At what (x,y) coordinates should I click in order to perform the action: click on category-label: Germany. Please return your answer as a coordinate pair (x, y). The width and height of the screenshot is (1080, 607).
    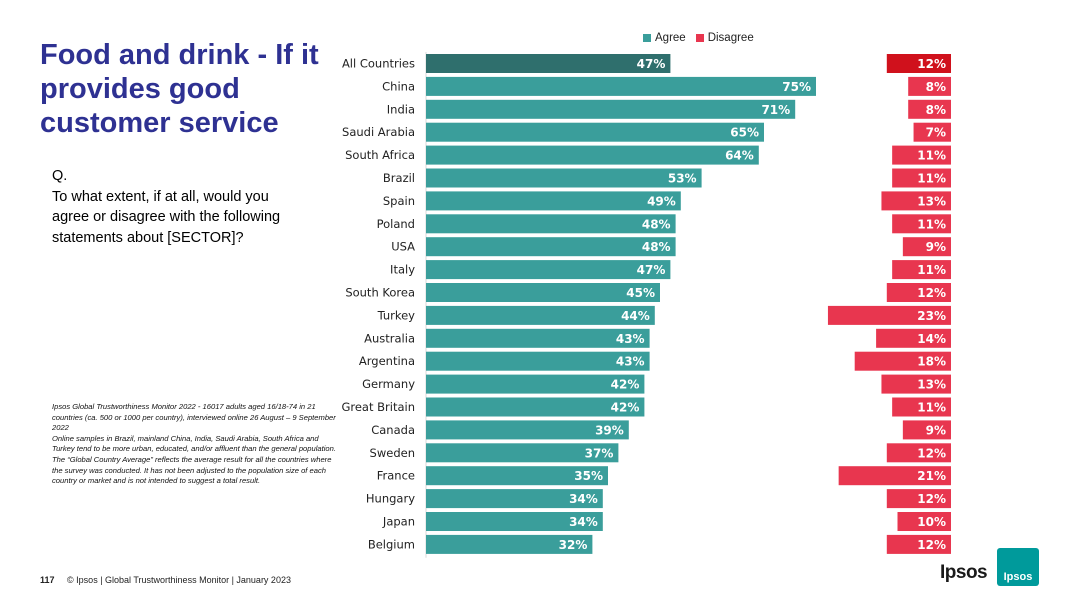
    Looking at the image, I should click on (388, 384).